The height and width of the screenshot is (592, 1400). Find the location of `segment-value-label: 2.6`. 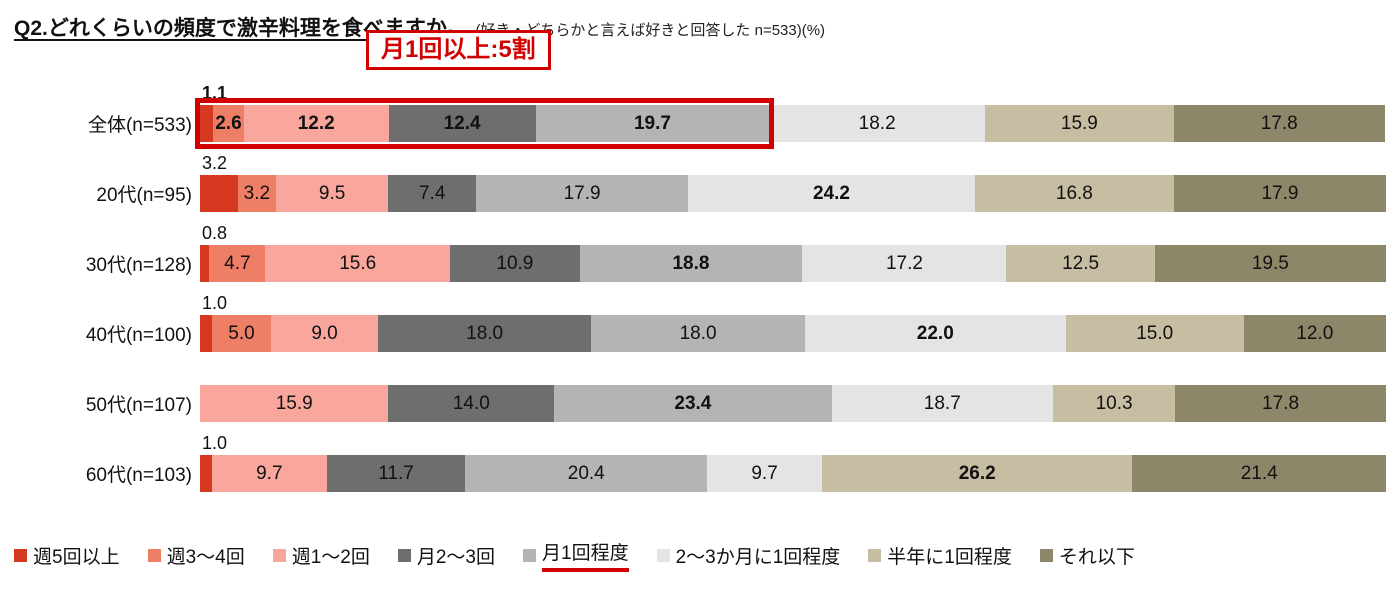

segment-value-label: 2.6 is located at coordinates (228, 123).